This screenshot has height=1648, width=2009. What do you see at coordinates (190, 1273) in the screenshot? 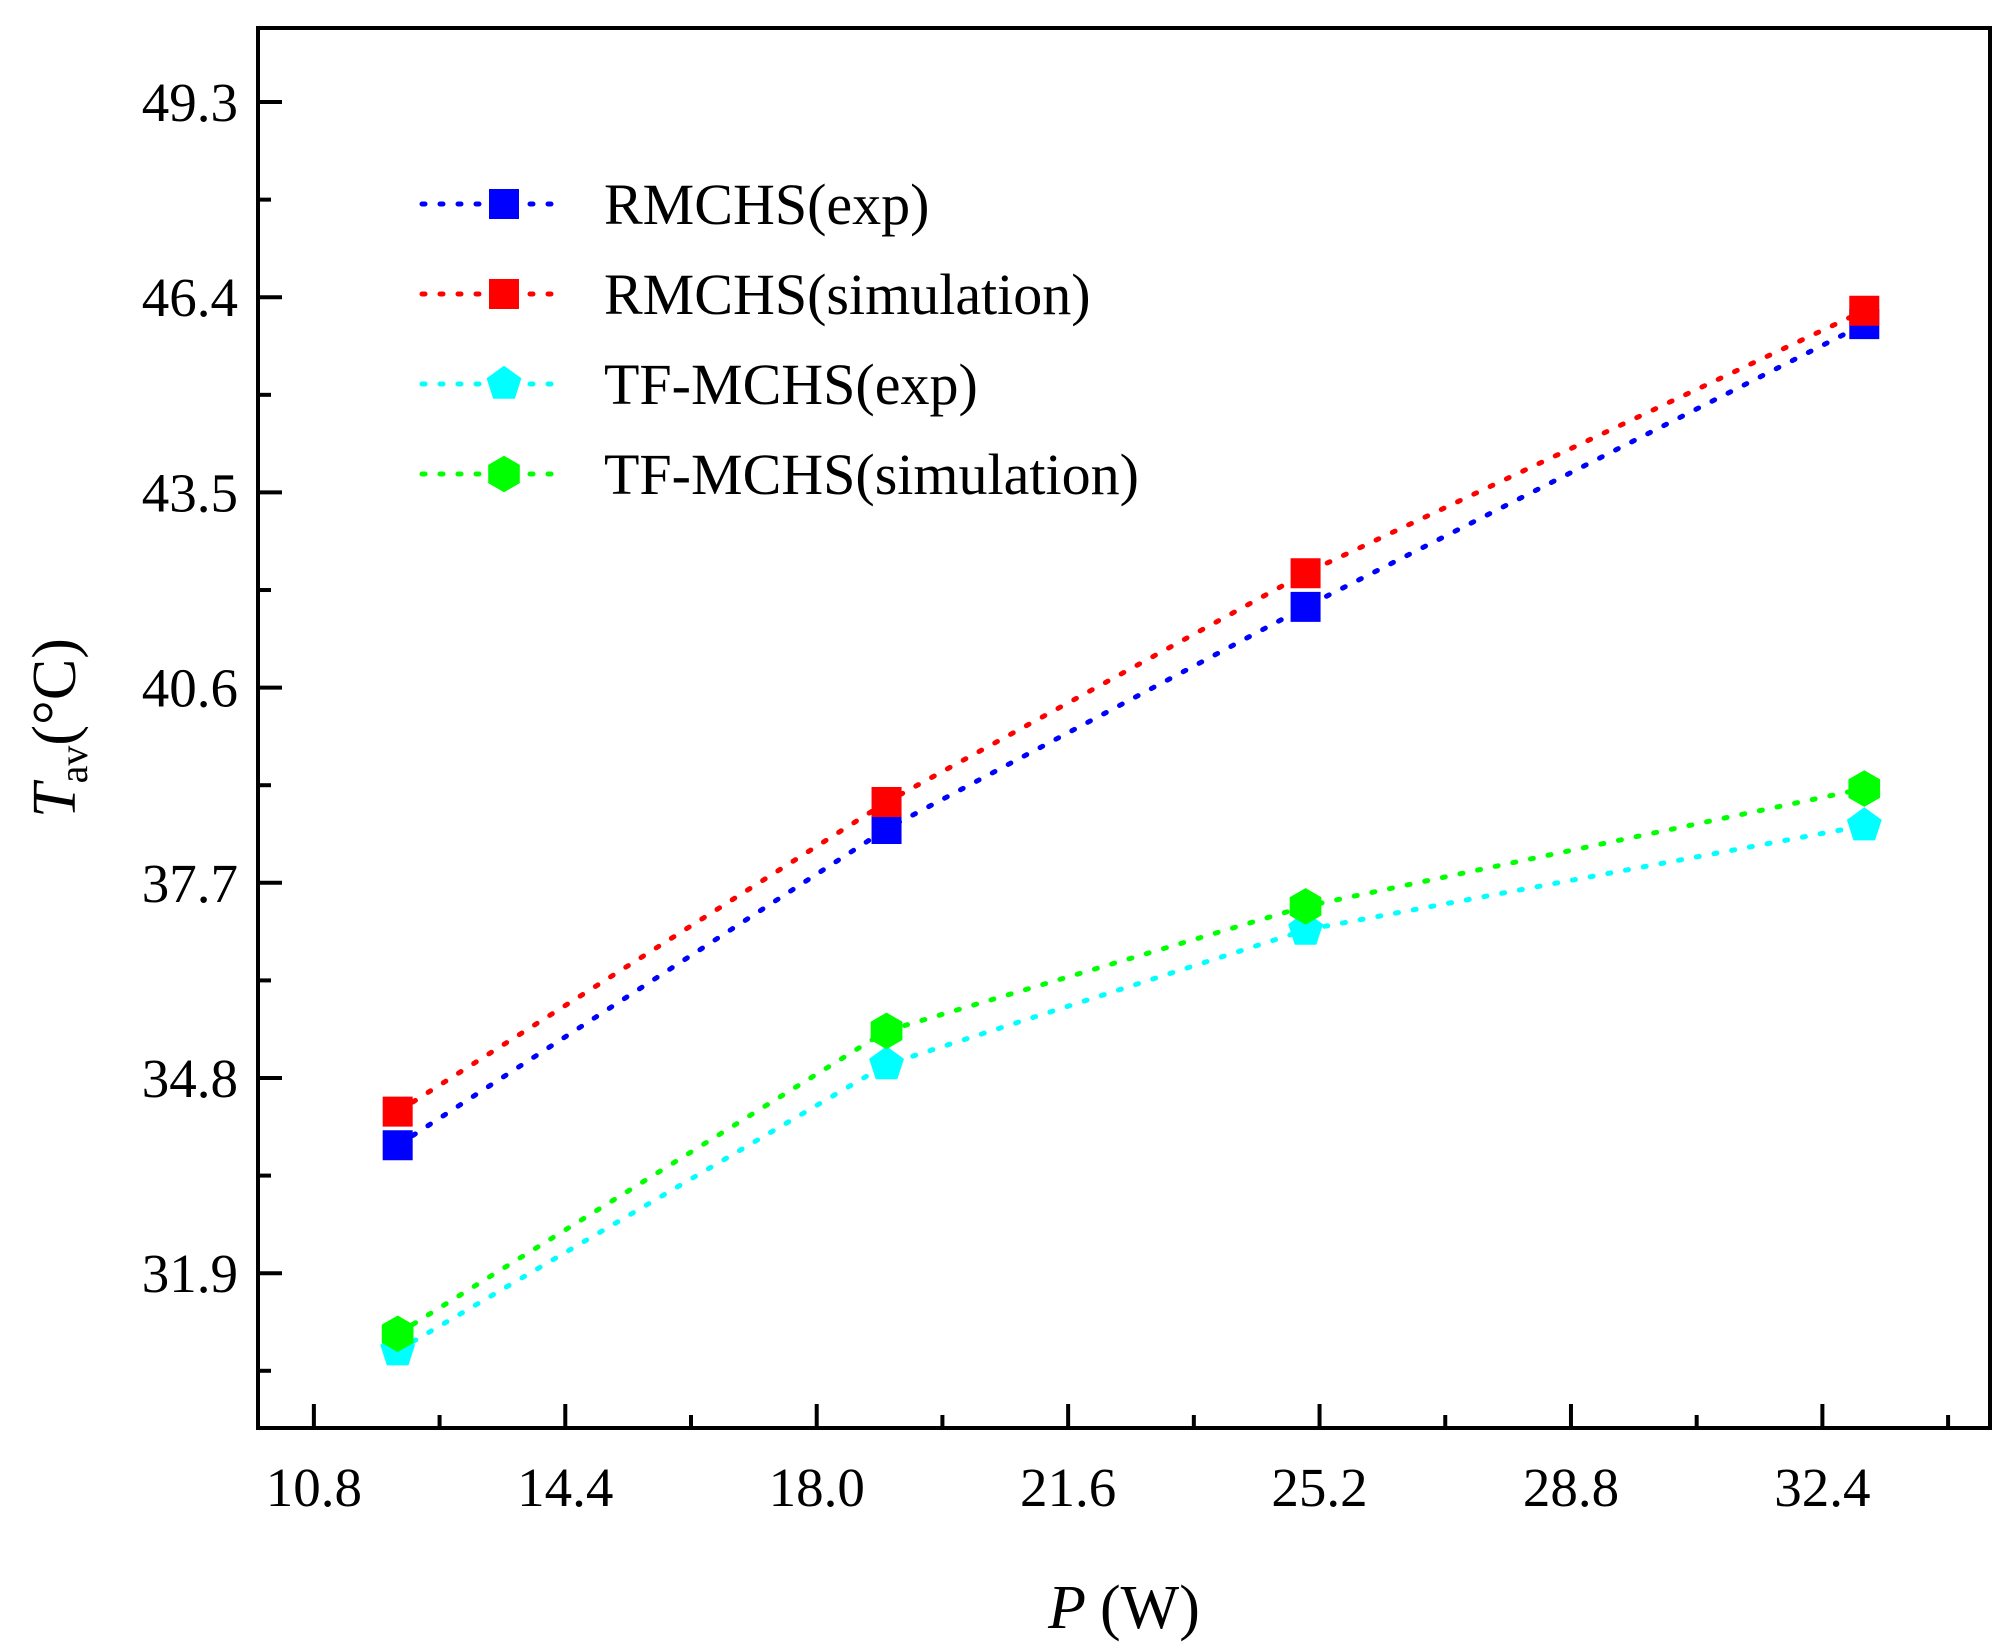
I see `y-tick-label: 31.9` at bounding box center [190, 1273].